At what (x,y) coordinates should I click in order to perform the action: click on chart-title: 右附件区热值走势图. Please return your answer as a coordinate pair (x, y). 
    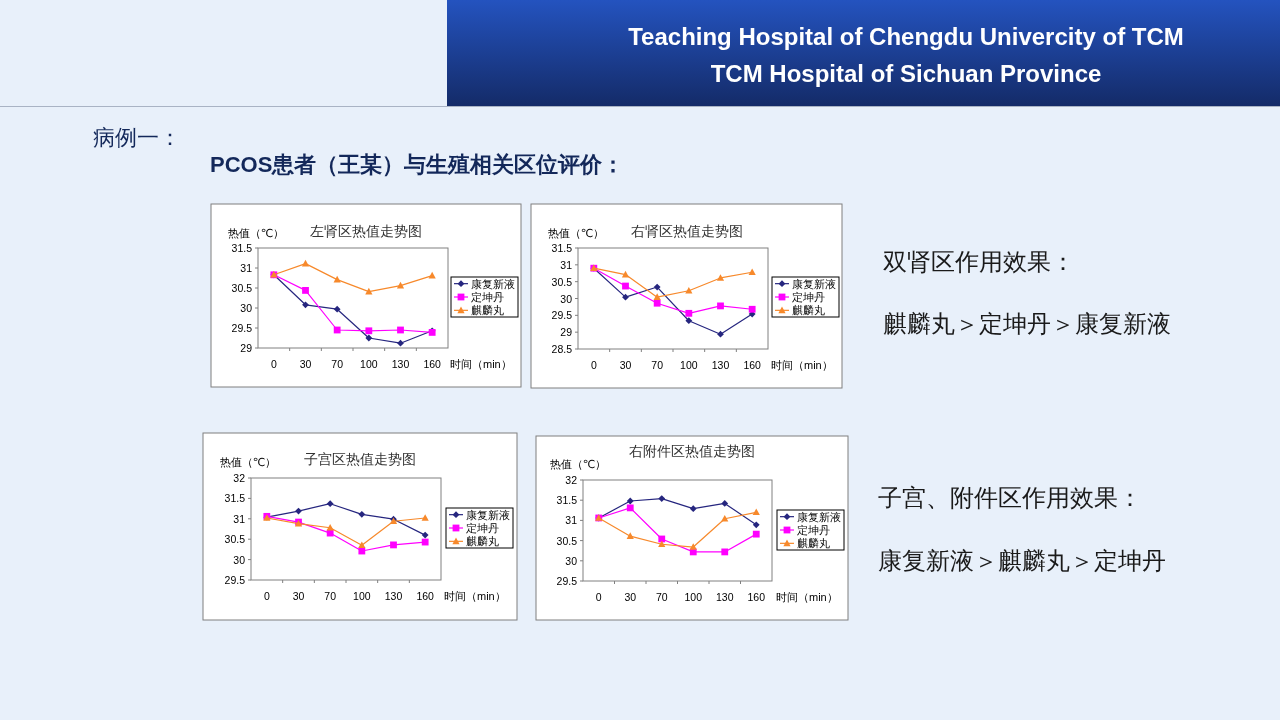
    Looking at the image, I should click on (692, 451).